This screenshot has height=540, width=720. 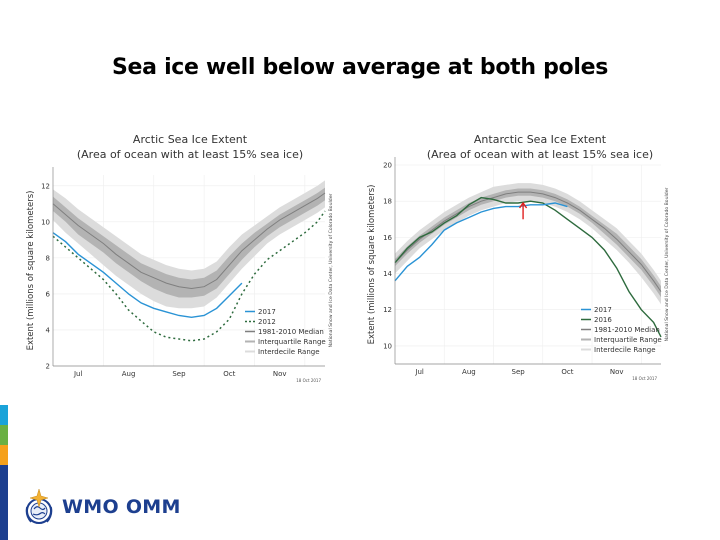 I want to click on y-tick-label: 20, so click(x=387, y=166).